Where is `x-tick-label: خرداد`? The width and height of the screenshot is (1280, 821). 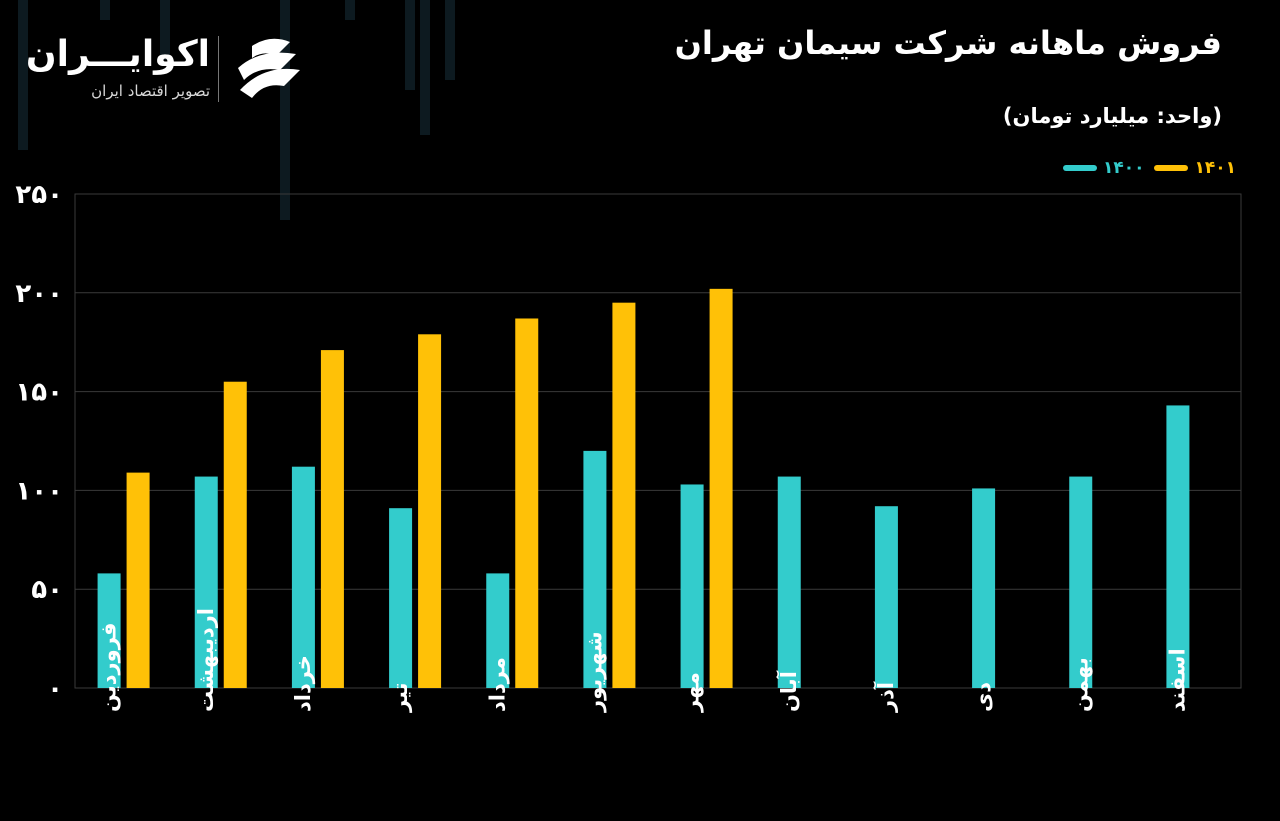 x-tick-label: خرداد is located at coordinates (303, 683).